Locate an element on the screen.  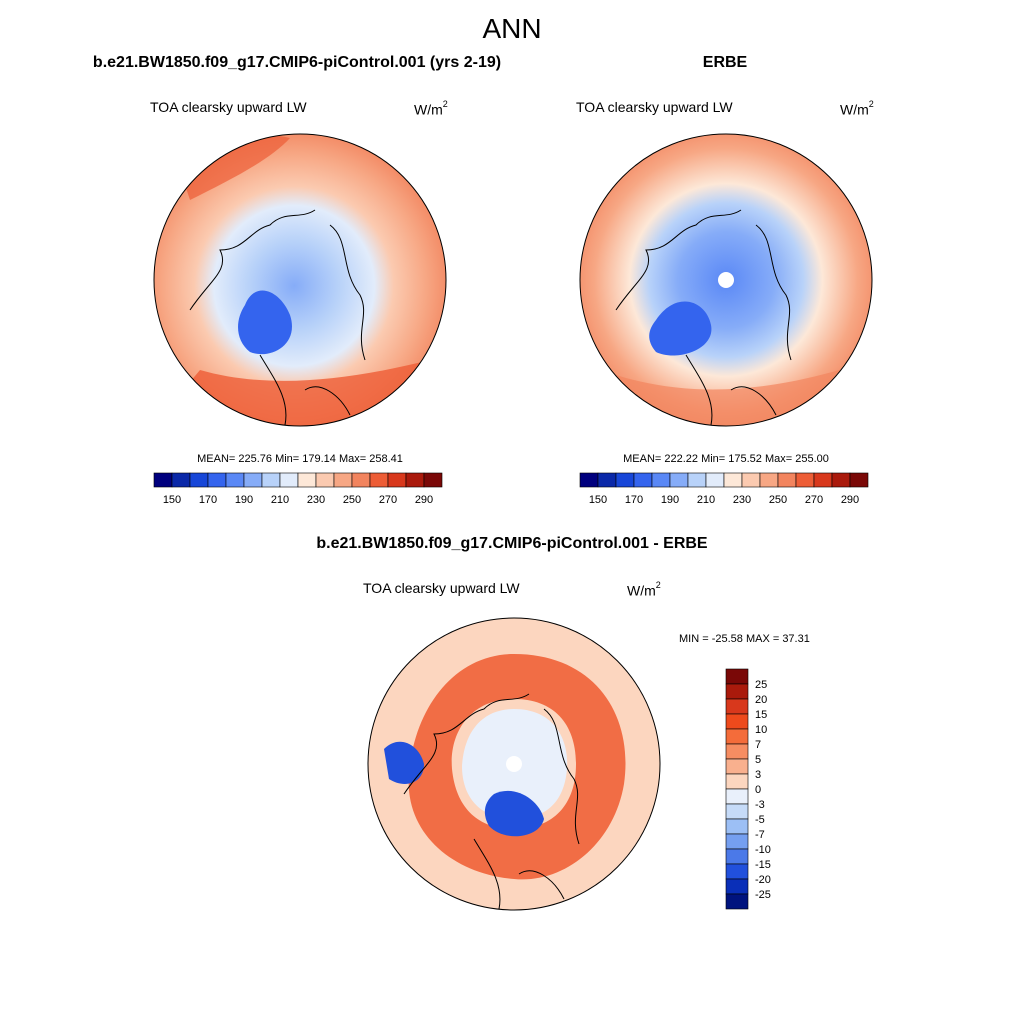
obs-colorbar-boxes is located at coordinates (724, 480).